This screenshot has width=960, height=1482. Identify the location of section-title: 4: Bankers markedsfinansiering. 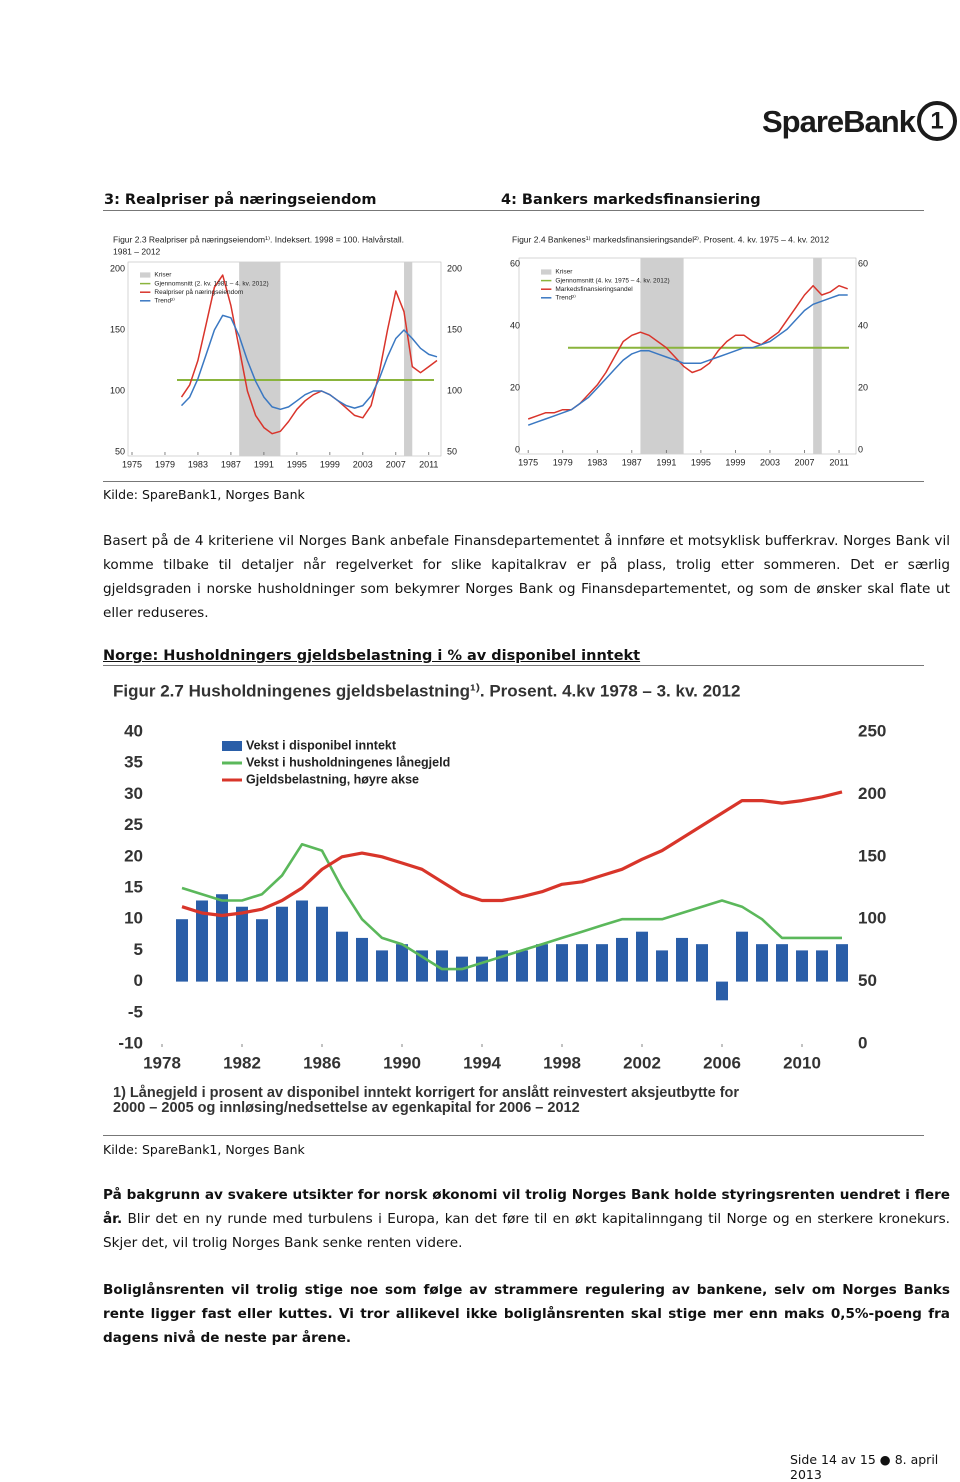
(631, 200).